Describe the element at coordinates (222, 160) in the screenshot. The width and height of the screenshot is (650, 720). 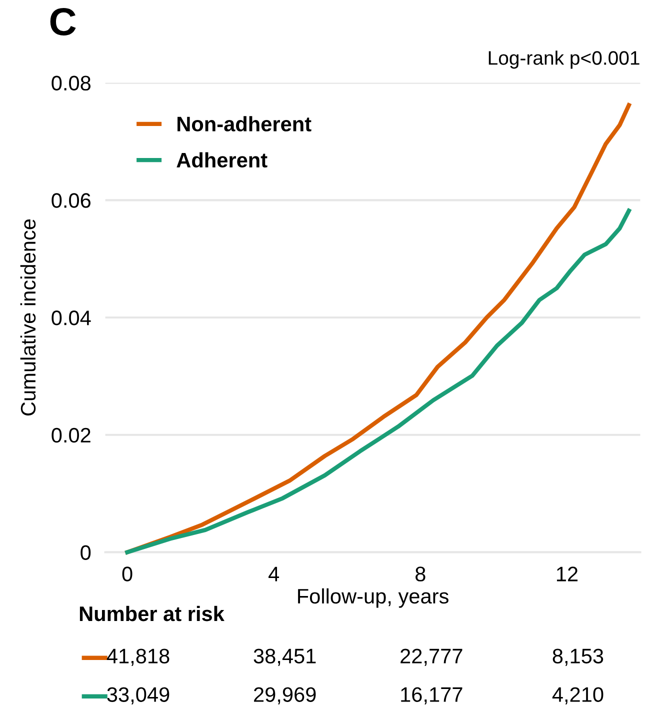
I see `legend-label: Adherent` at that location.